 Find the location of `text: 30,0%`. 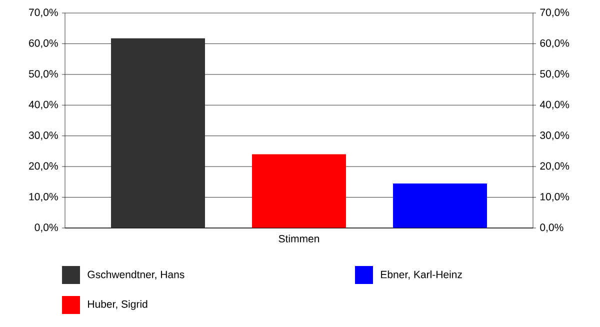

text: 30,0% is located at coordinates (555, 136).